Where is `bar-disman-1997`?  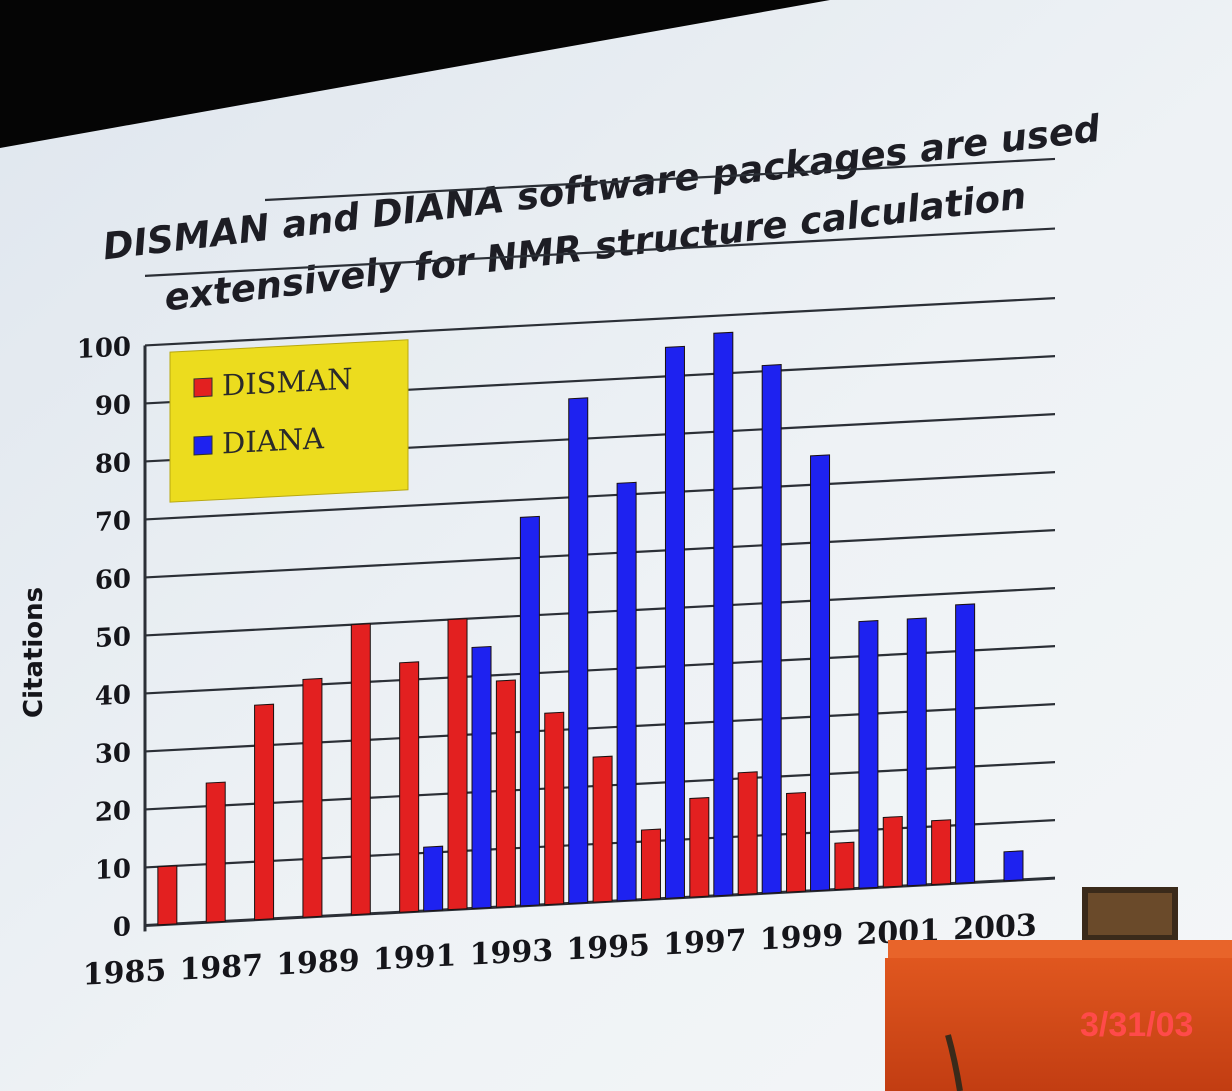 bar-disman-1997 is located at coordinates (699, 847).